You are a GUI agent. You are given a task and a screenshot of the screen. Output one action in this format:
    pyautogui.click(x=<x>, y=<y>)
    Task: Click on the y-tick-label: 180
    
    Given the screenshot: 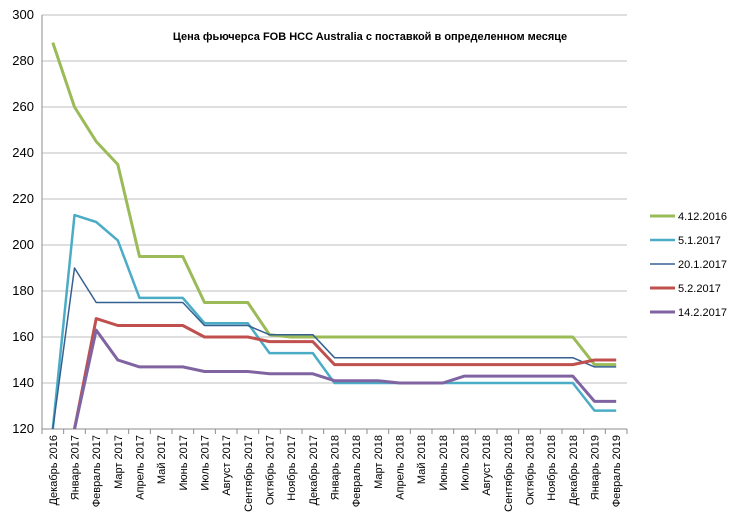 What is the action you would take?
    pyautogui.click(x=23, y=290)
    